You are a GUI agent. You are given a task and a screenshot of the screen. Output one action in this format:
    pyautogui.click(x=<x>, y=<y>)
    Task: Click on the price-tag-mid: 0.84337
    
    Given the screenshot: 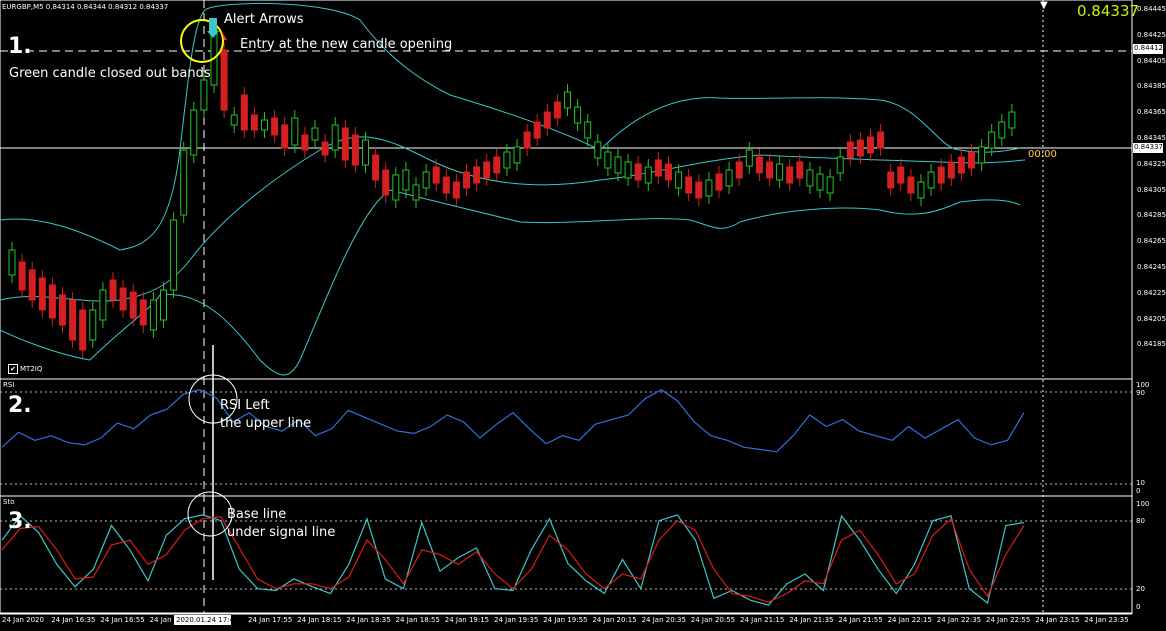 What is the action you would take?
    pyautogui.click(x=1148, y=147)
    